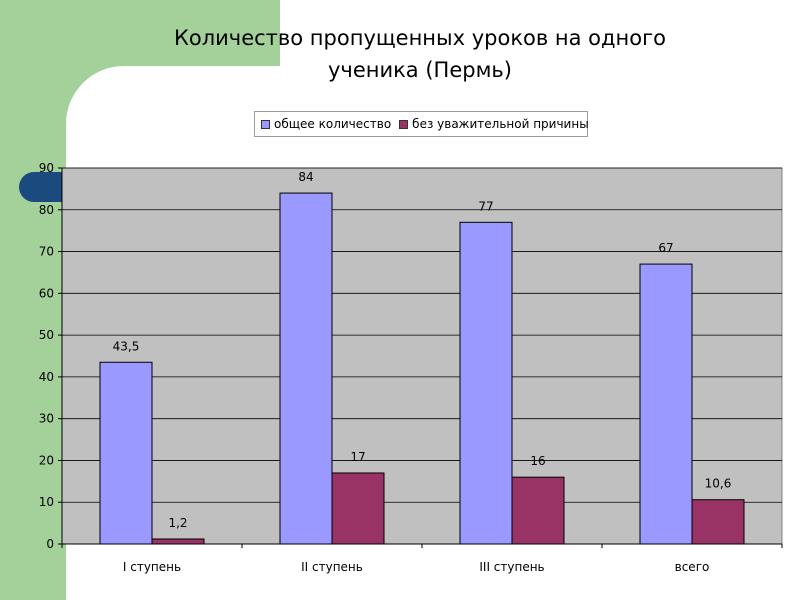 The height and width of the screenshot is (600, 800). Describe the element at coordinates (665, 248) in the screenshot. I see `data-label-series-1: 67` at that location.